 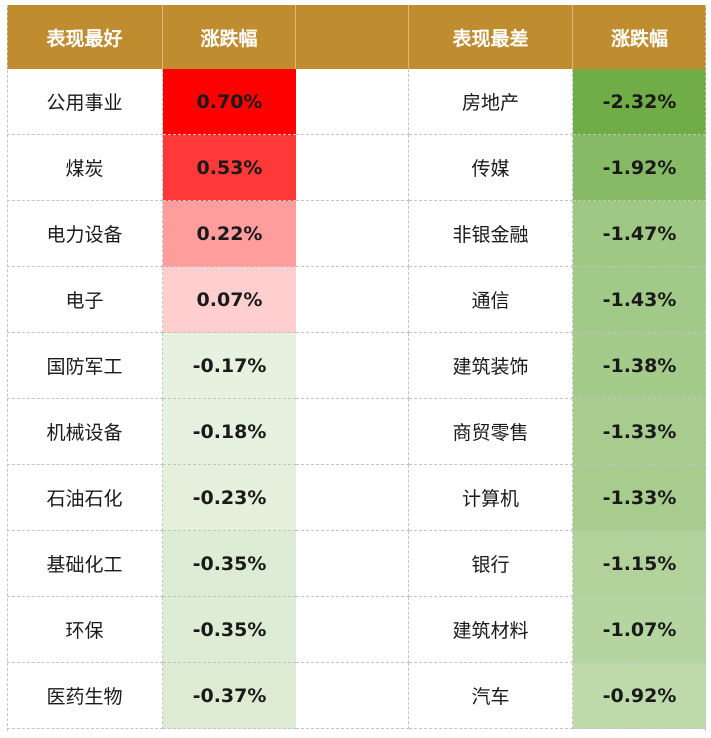 What do you see at coordinates (85, 102) in the screenshot?
I see `best-sector-name: 公用事业` at bounding box center [85, 102].